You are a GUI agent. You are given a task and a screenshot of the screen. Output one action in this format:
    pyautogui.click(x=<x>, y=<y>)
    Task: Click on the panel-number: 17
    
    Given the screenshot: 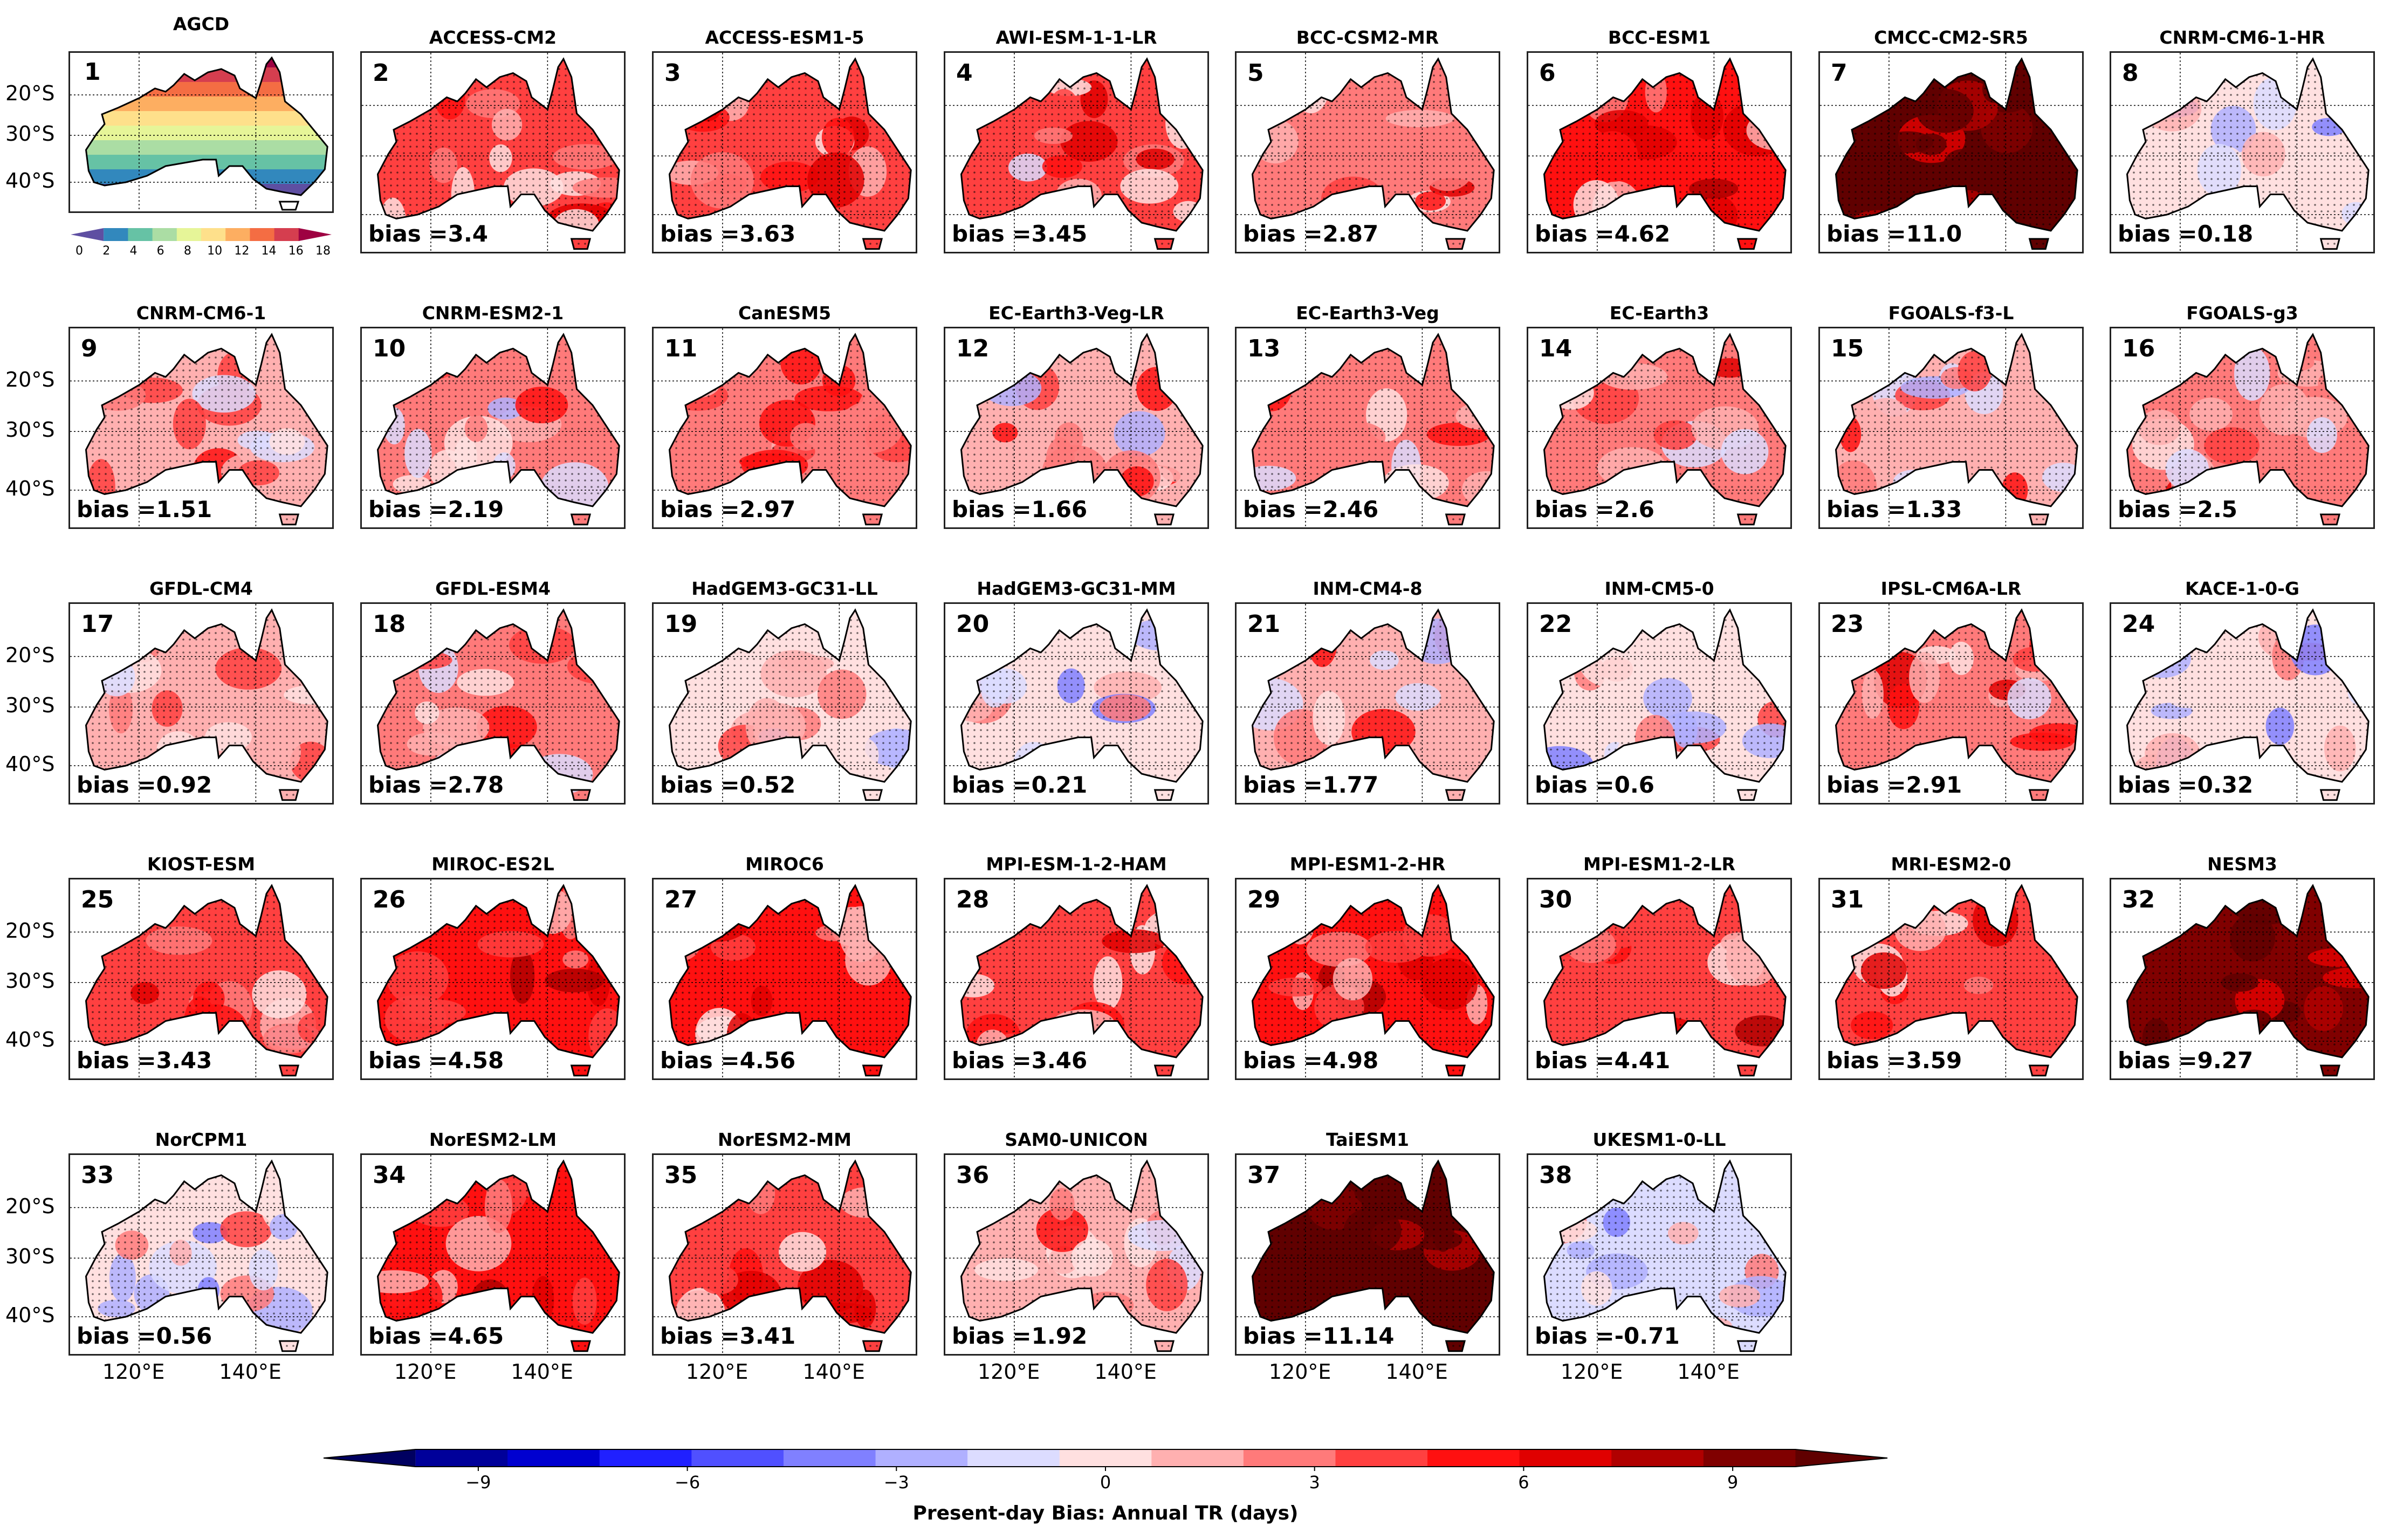 What is the action you would take?
    pyautogui.click(x=97, y=624)
    